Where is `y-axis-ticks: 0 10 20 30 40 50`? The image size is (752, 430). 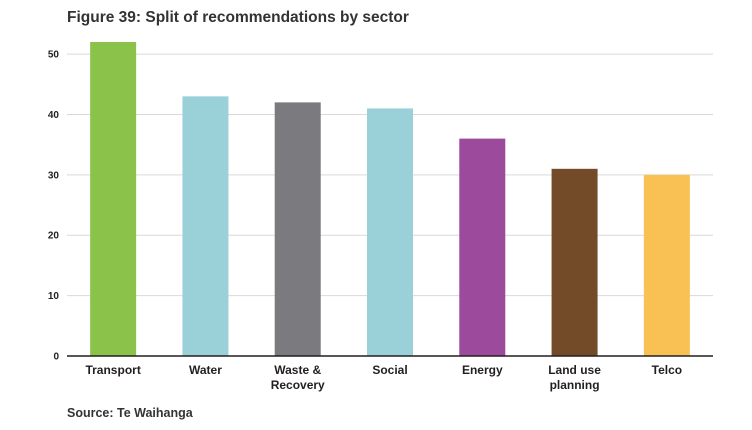 y-axis-ticks: 0 10 20 30 40 50 is located at coordinates (54, 206).